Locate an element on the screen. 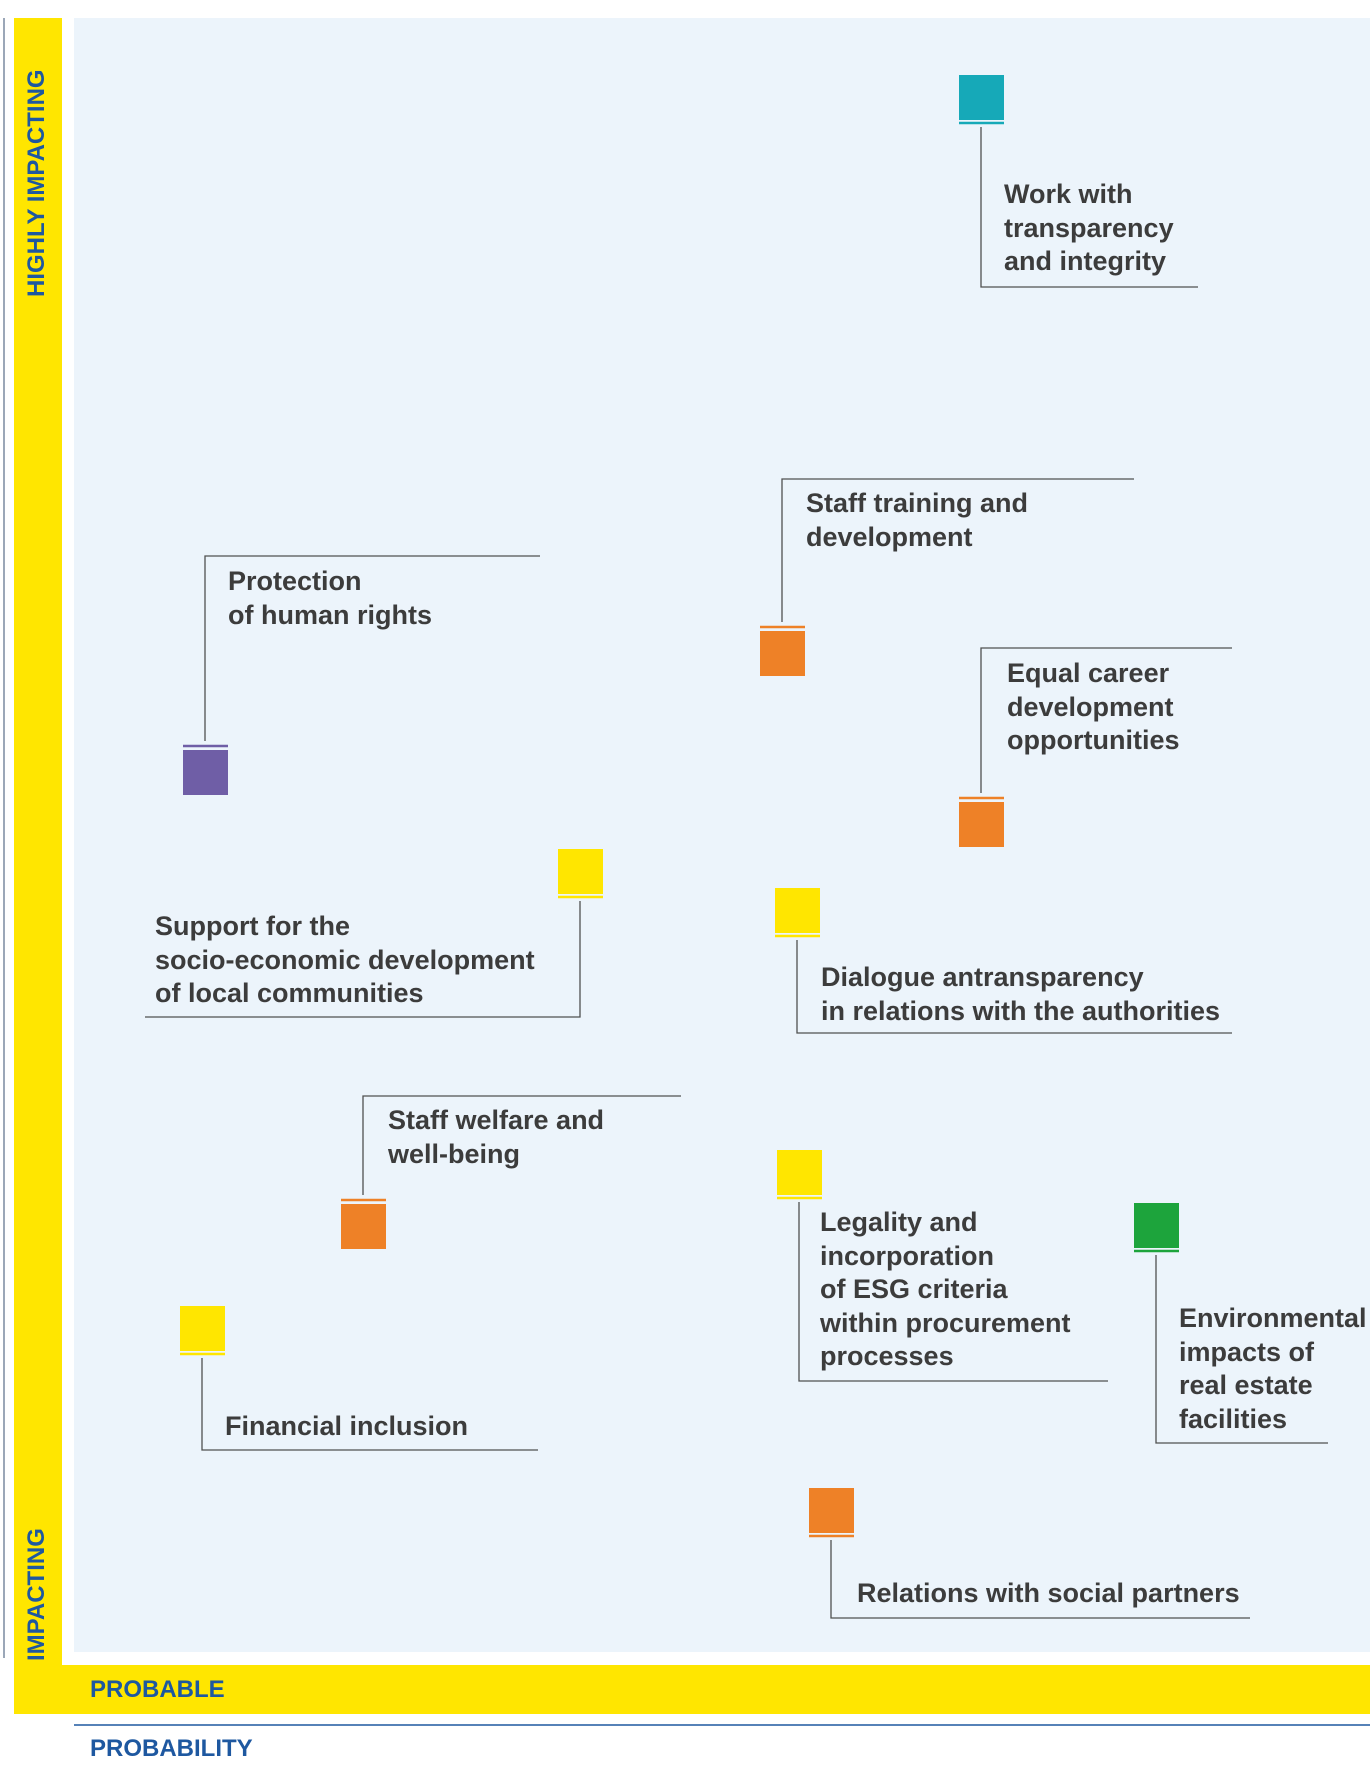 The height and width of the screenshot is (1768, 1370). leader-equal-career is located at coordinates (1106, 720).